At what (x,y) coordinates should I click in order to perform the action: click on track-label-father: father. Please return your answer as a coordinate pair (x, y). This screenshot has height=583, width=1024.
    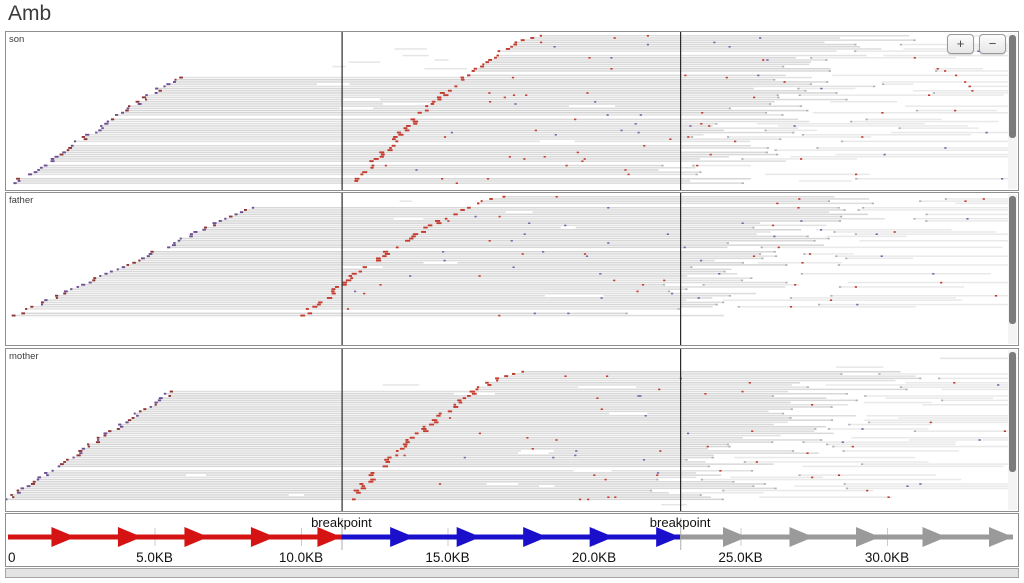
    Looking at the image, I should click on (21, 200).